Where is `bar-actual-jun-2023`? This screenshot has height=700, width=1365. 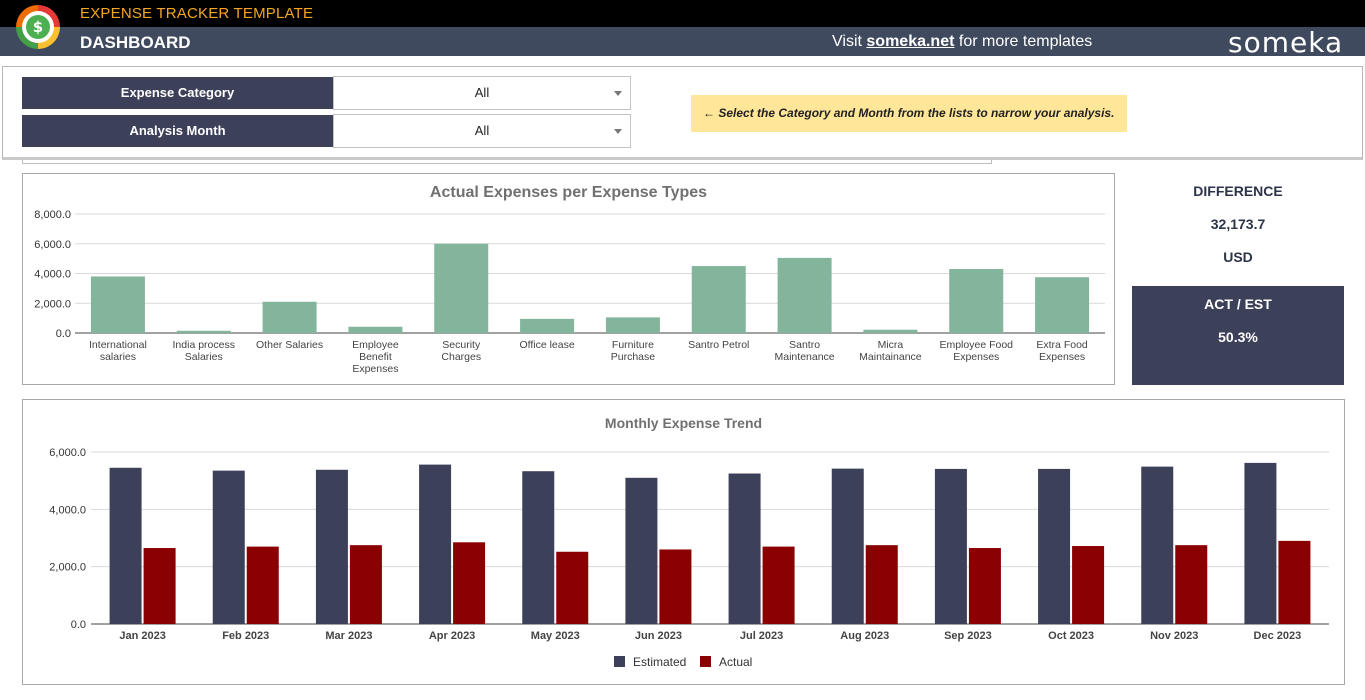
bar-actual-jun-2023 is located at coordinates (675, 586).